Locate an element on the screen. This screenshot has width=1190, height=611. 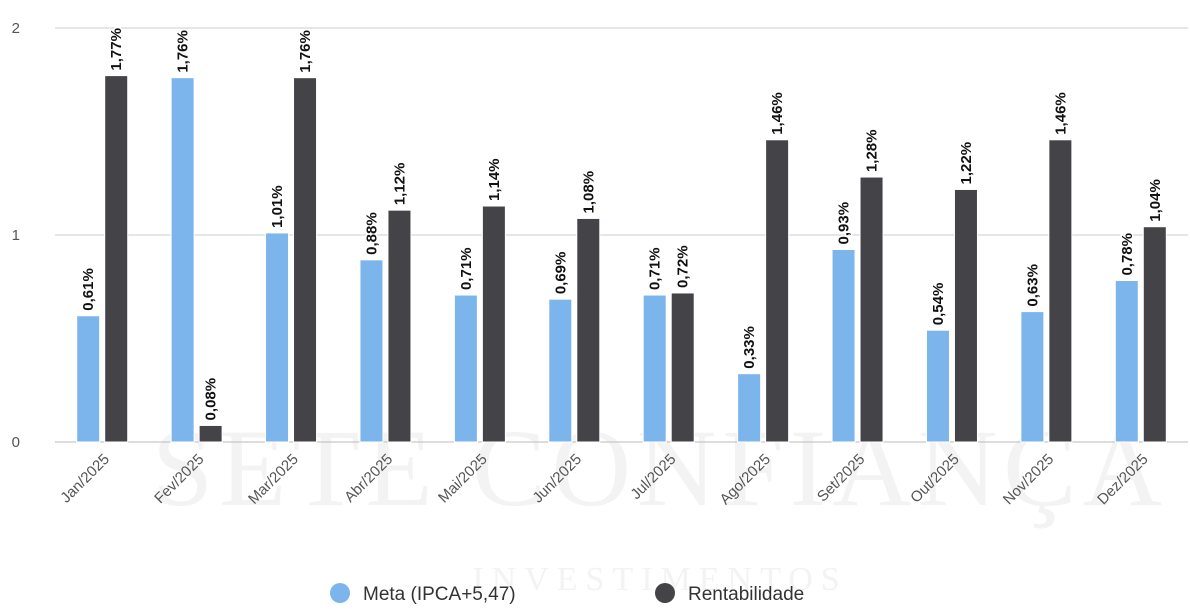
y-tick-label: 0 is located at coordinates (16, 442).